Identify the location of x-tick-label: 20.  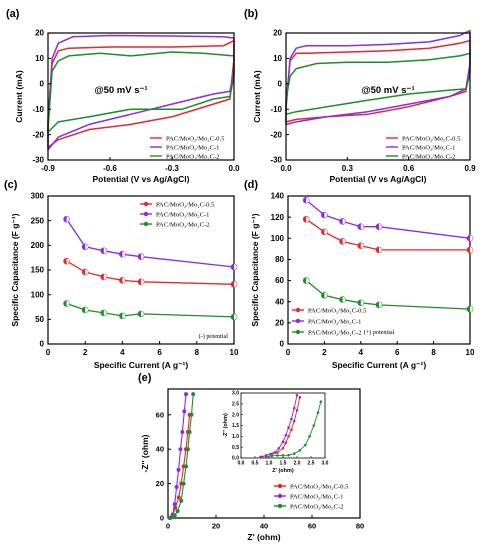
(216, 526).